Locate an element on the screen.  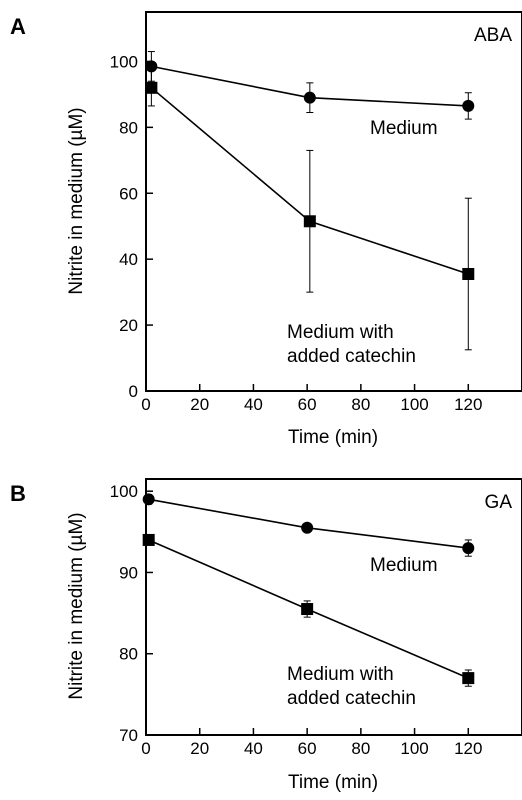
panel-b-medium-label: Medium is located at coordinates (404, 565).